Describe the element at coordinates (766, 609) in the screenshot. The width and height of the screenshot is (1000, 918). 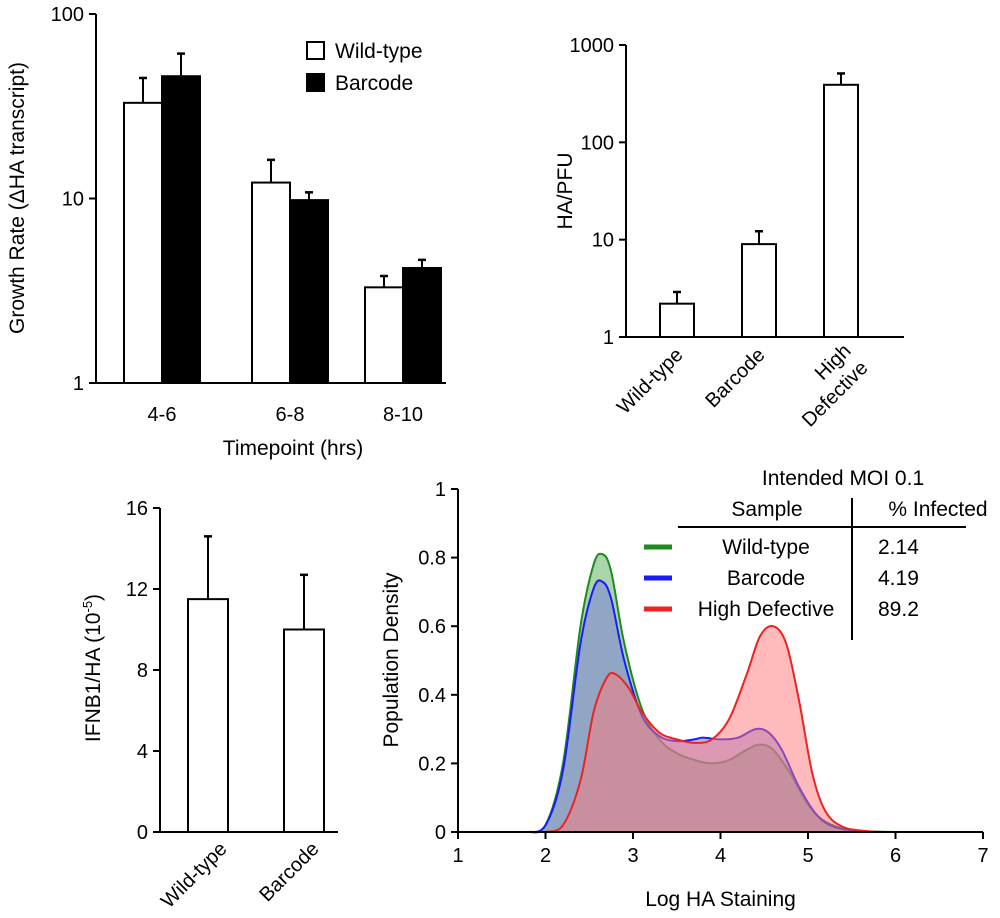
I see `inset-table-sample: High Defective` at that location.